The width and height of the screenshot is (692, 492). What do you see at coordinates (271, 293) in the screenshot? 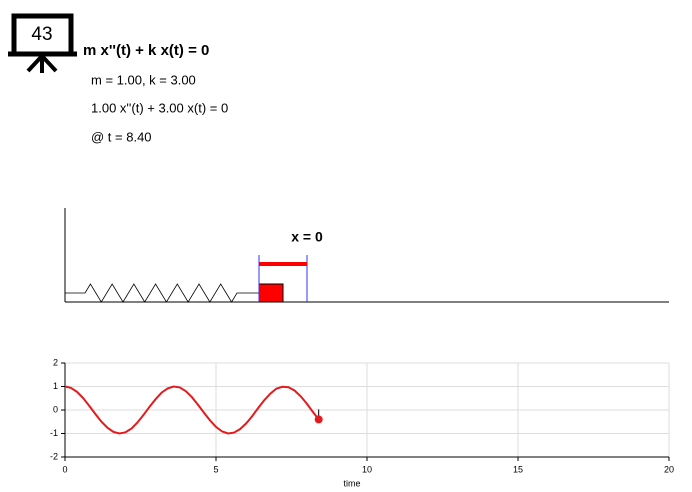
I see `mass` at bounding box center [271, 293].